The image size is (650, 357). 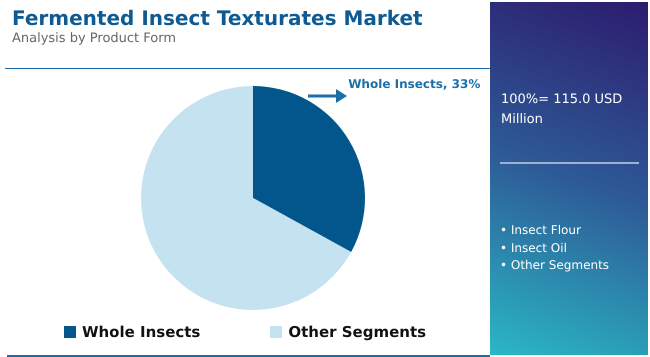 I want to click on chart-title: Fermented Insect Texturates Market, so click(x=217, y=18).